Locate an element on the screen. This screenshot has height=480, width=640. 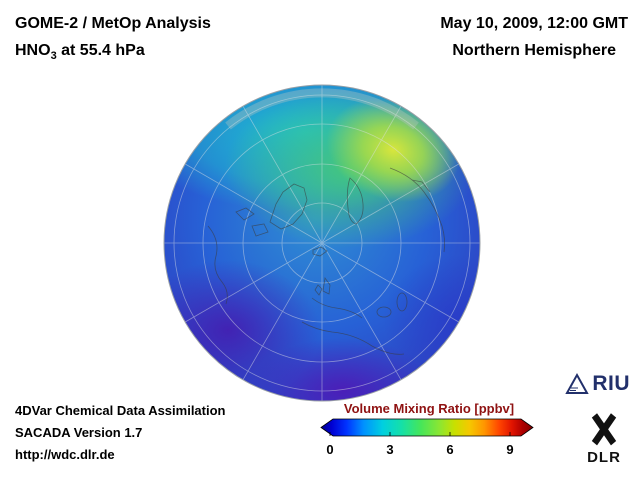
coastlines is located at coordinates (326, 261).